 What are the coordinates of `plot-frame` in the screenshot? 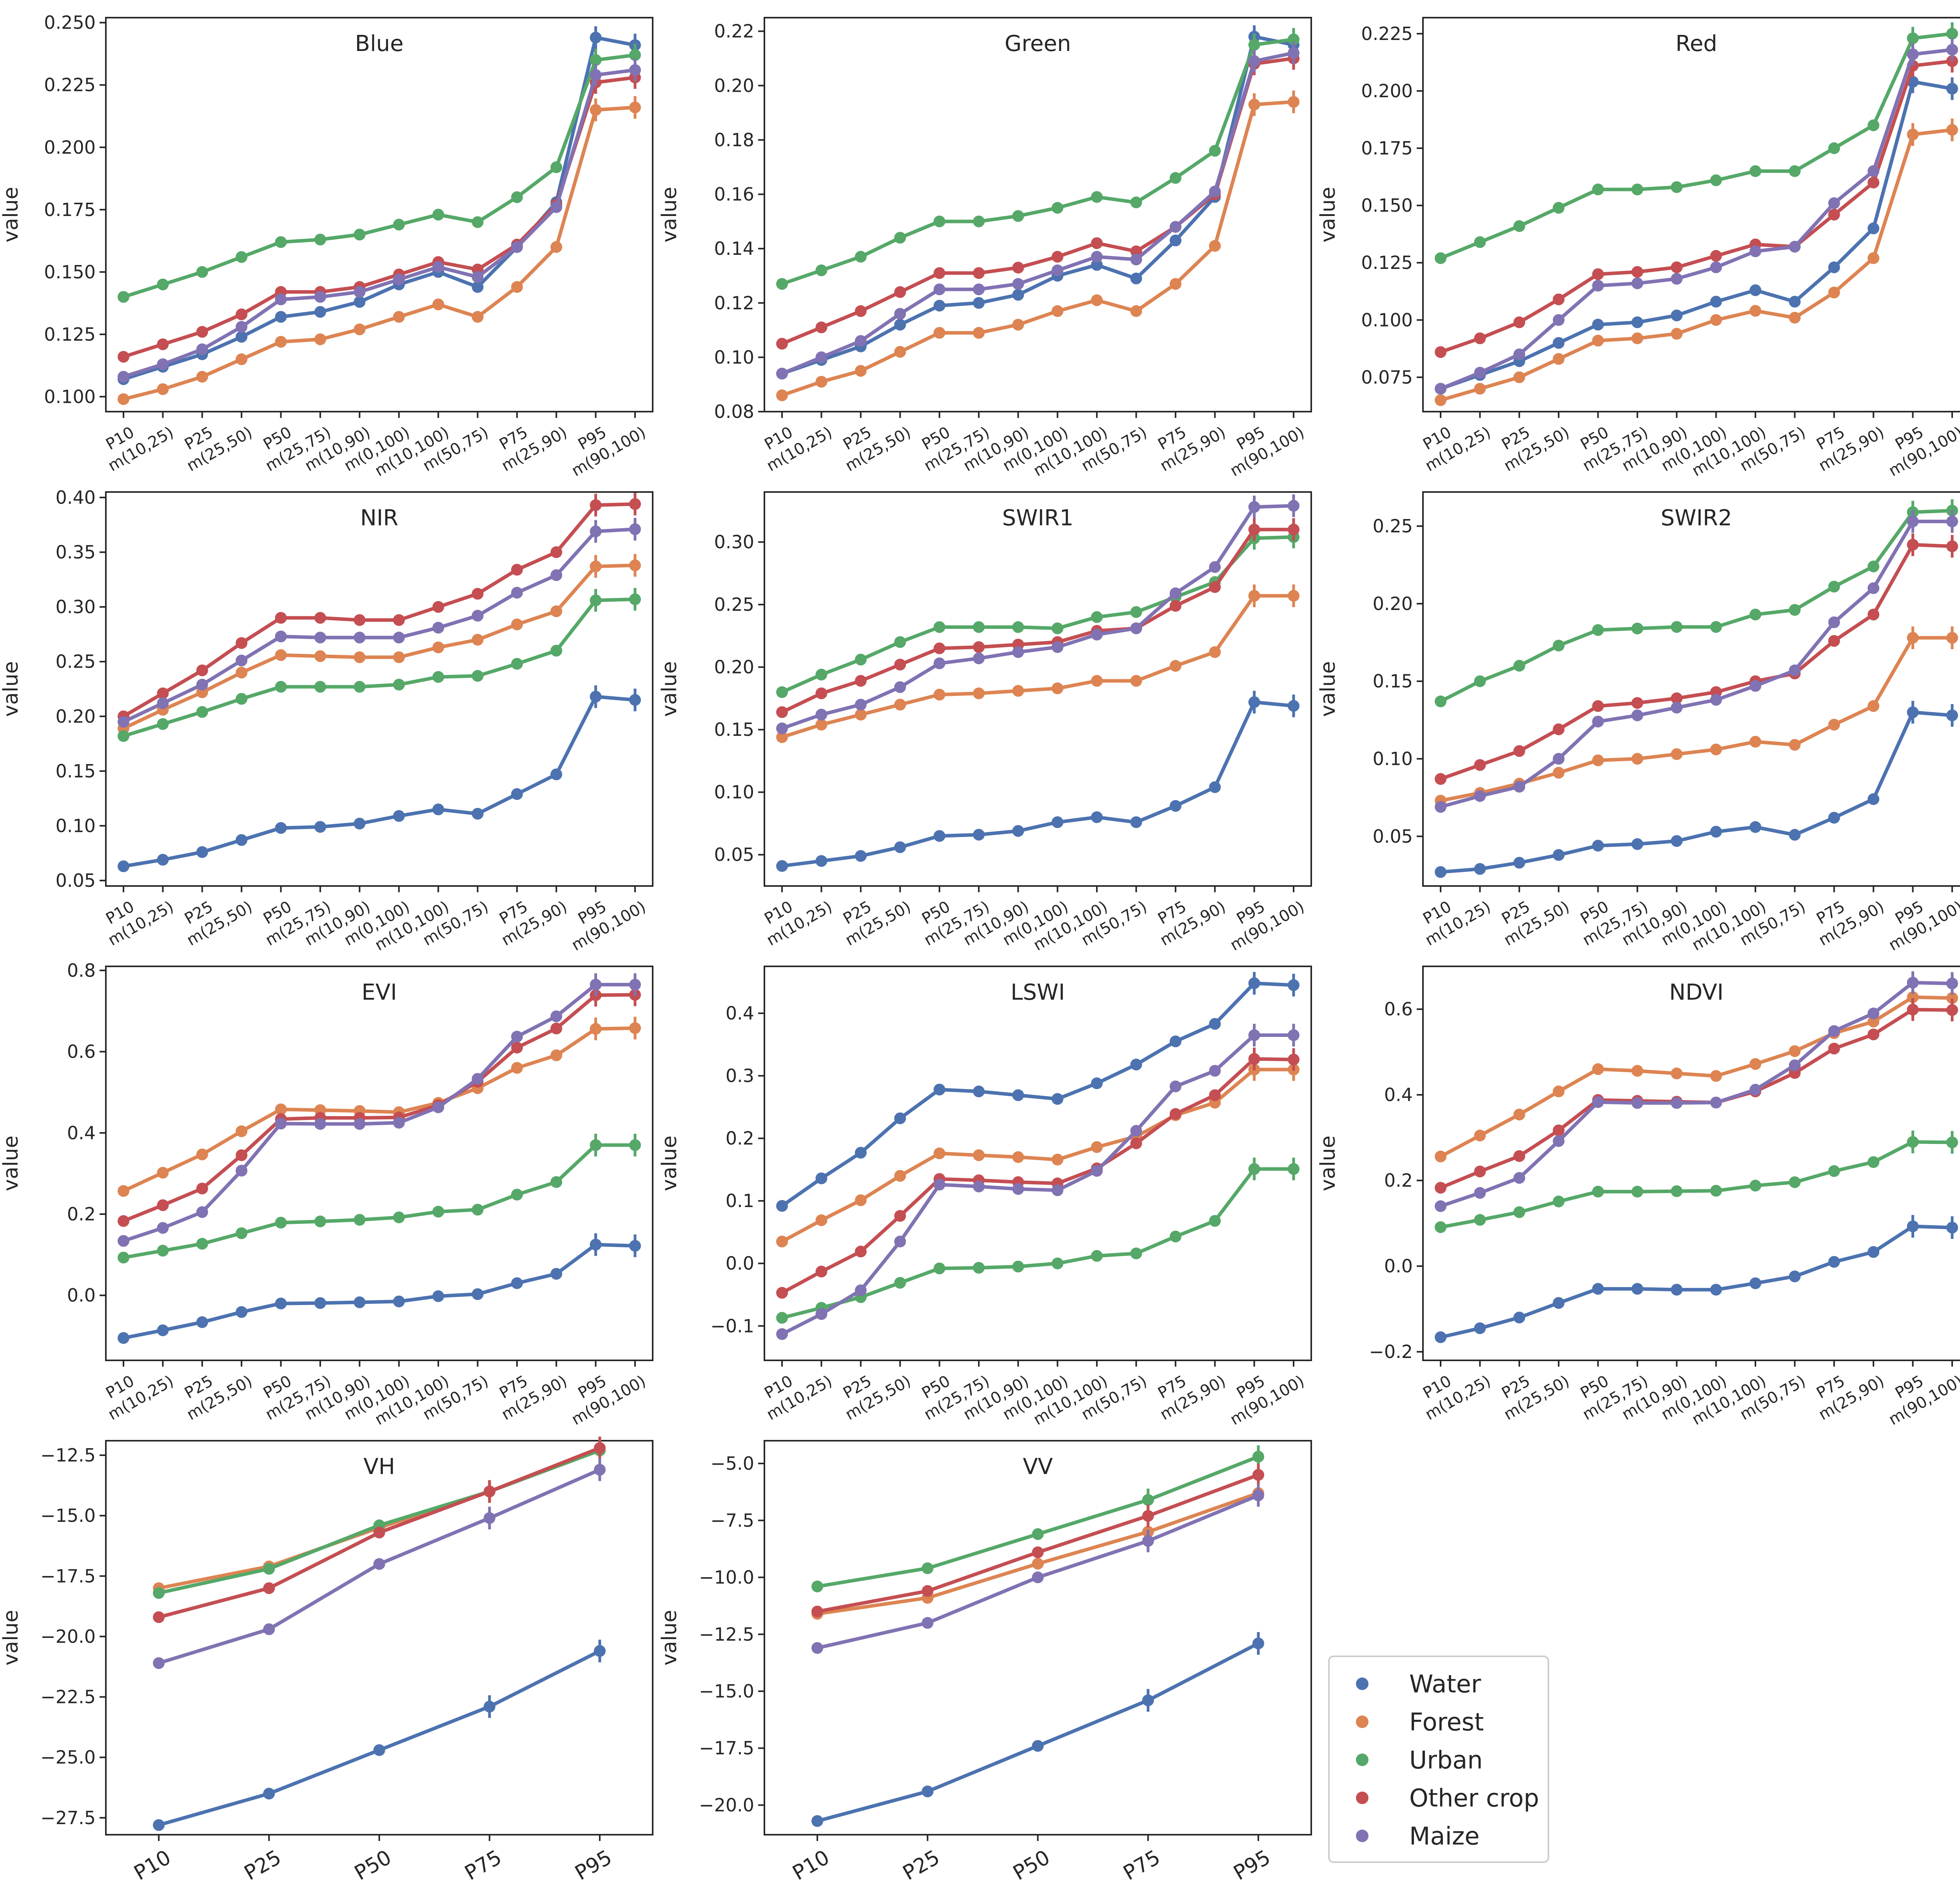 It's located at (379, 1163).